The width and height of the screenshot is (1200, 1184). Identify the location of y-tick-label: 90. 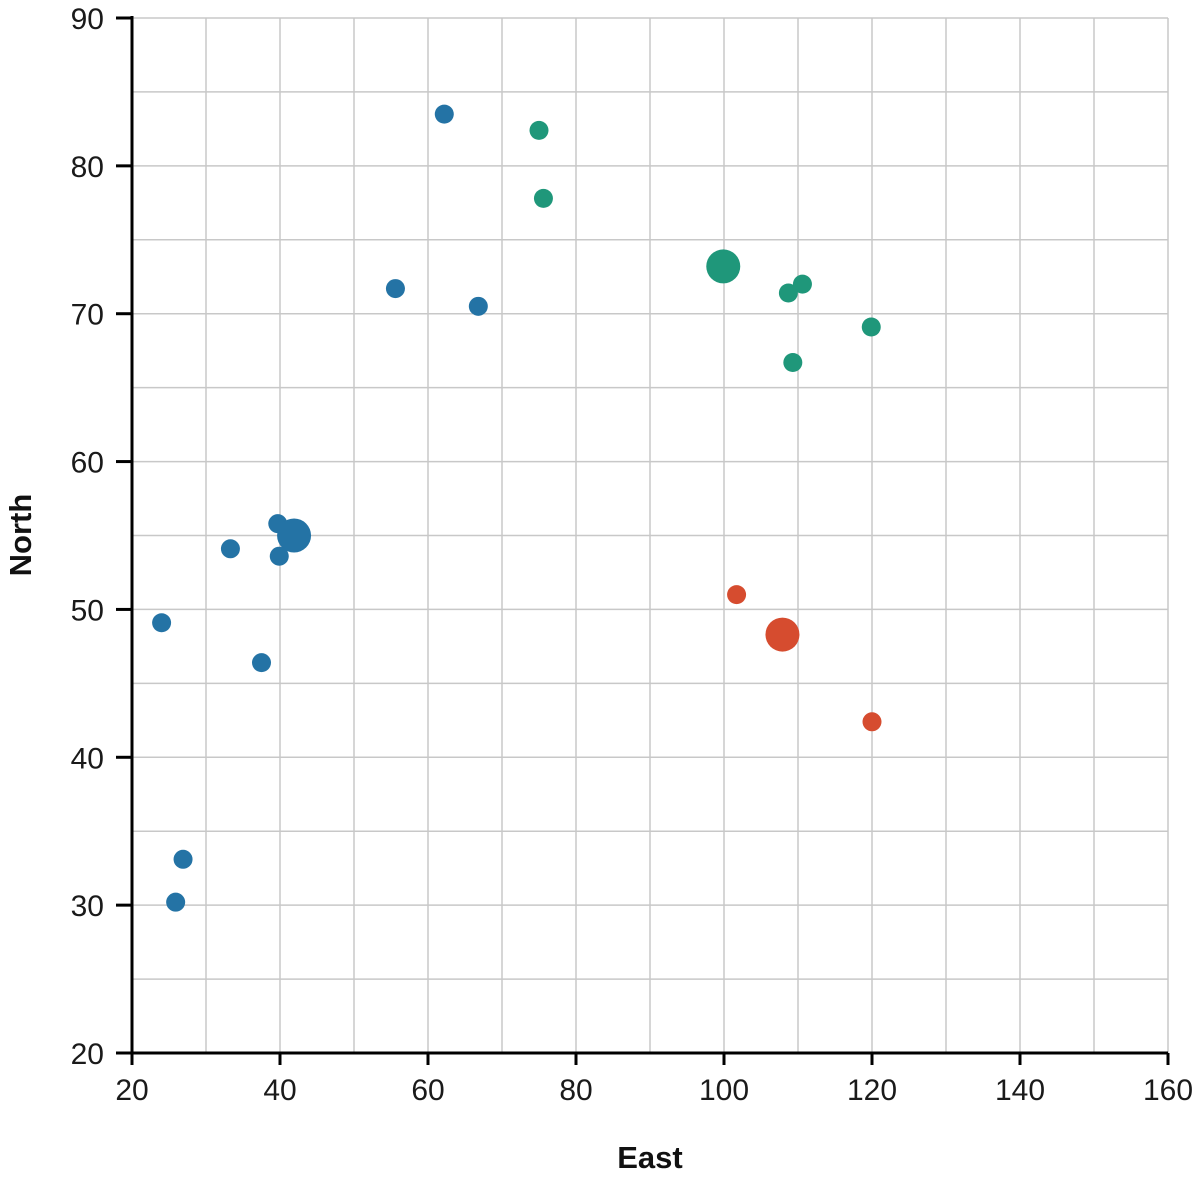
(87, 19).